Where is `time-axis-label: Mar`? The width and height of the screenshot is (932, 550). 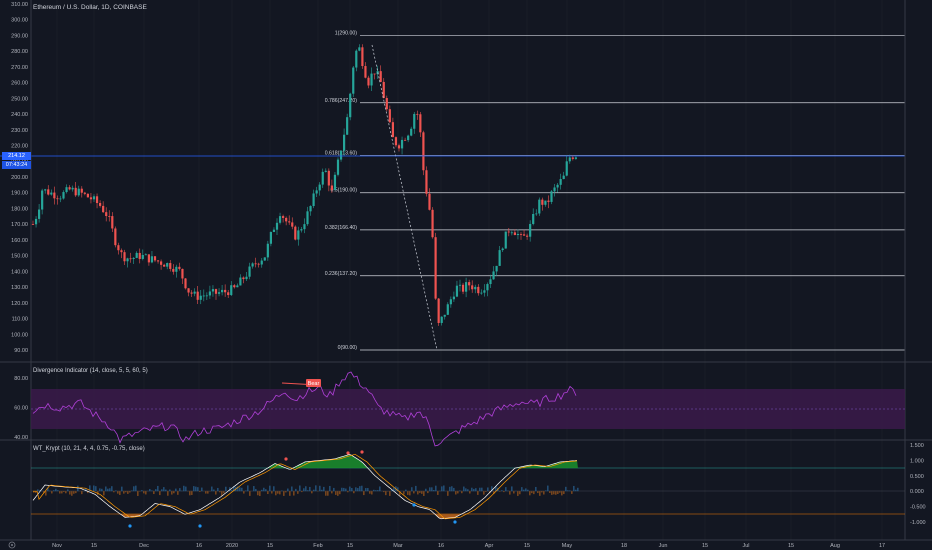 time-axis-label: Mar is located at coordinates (398, 546).